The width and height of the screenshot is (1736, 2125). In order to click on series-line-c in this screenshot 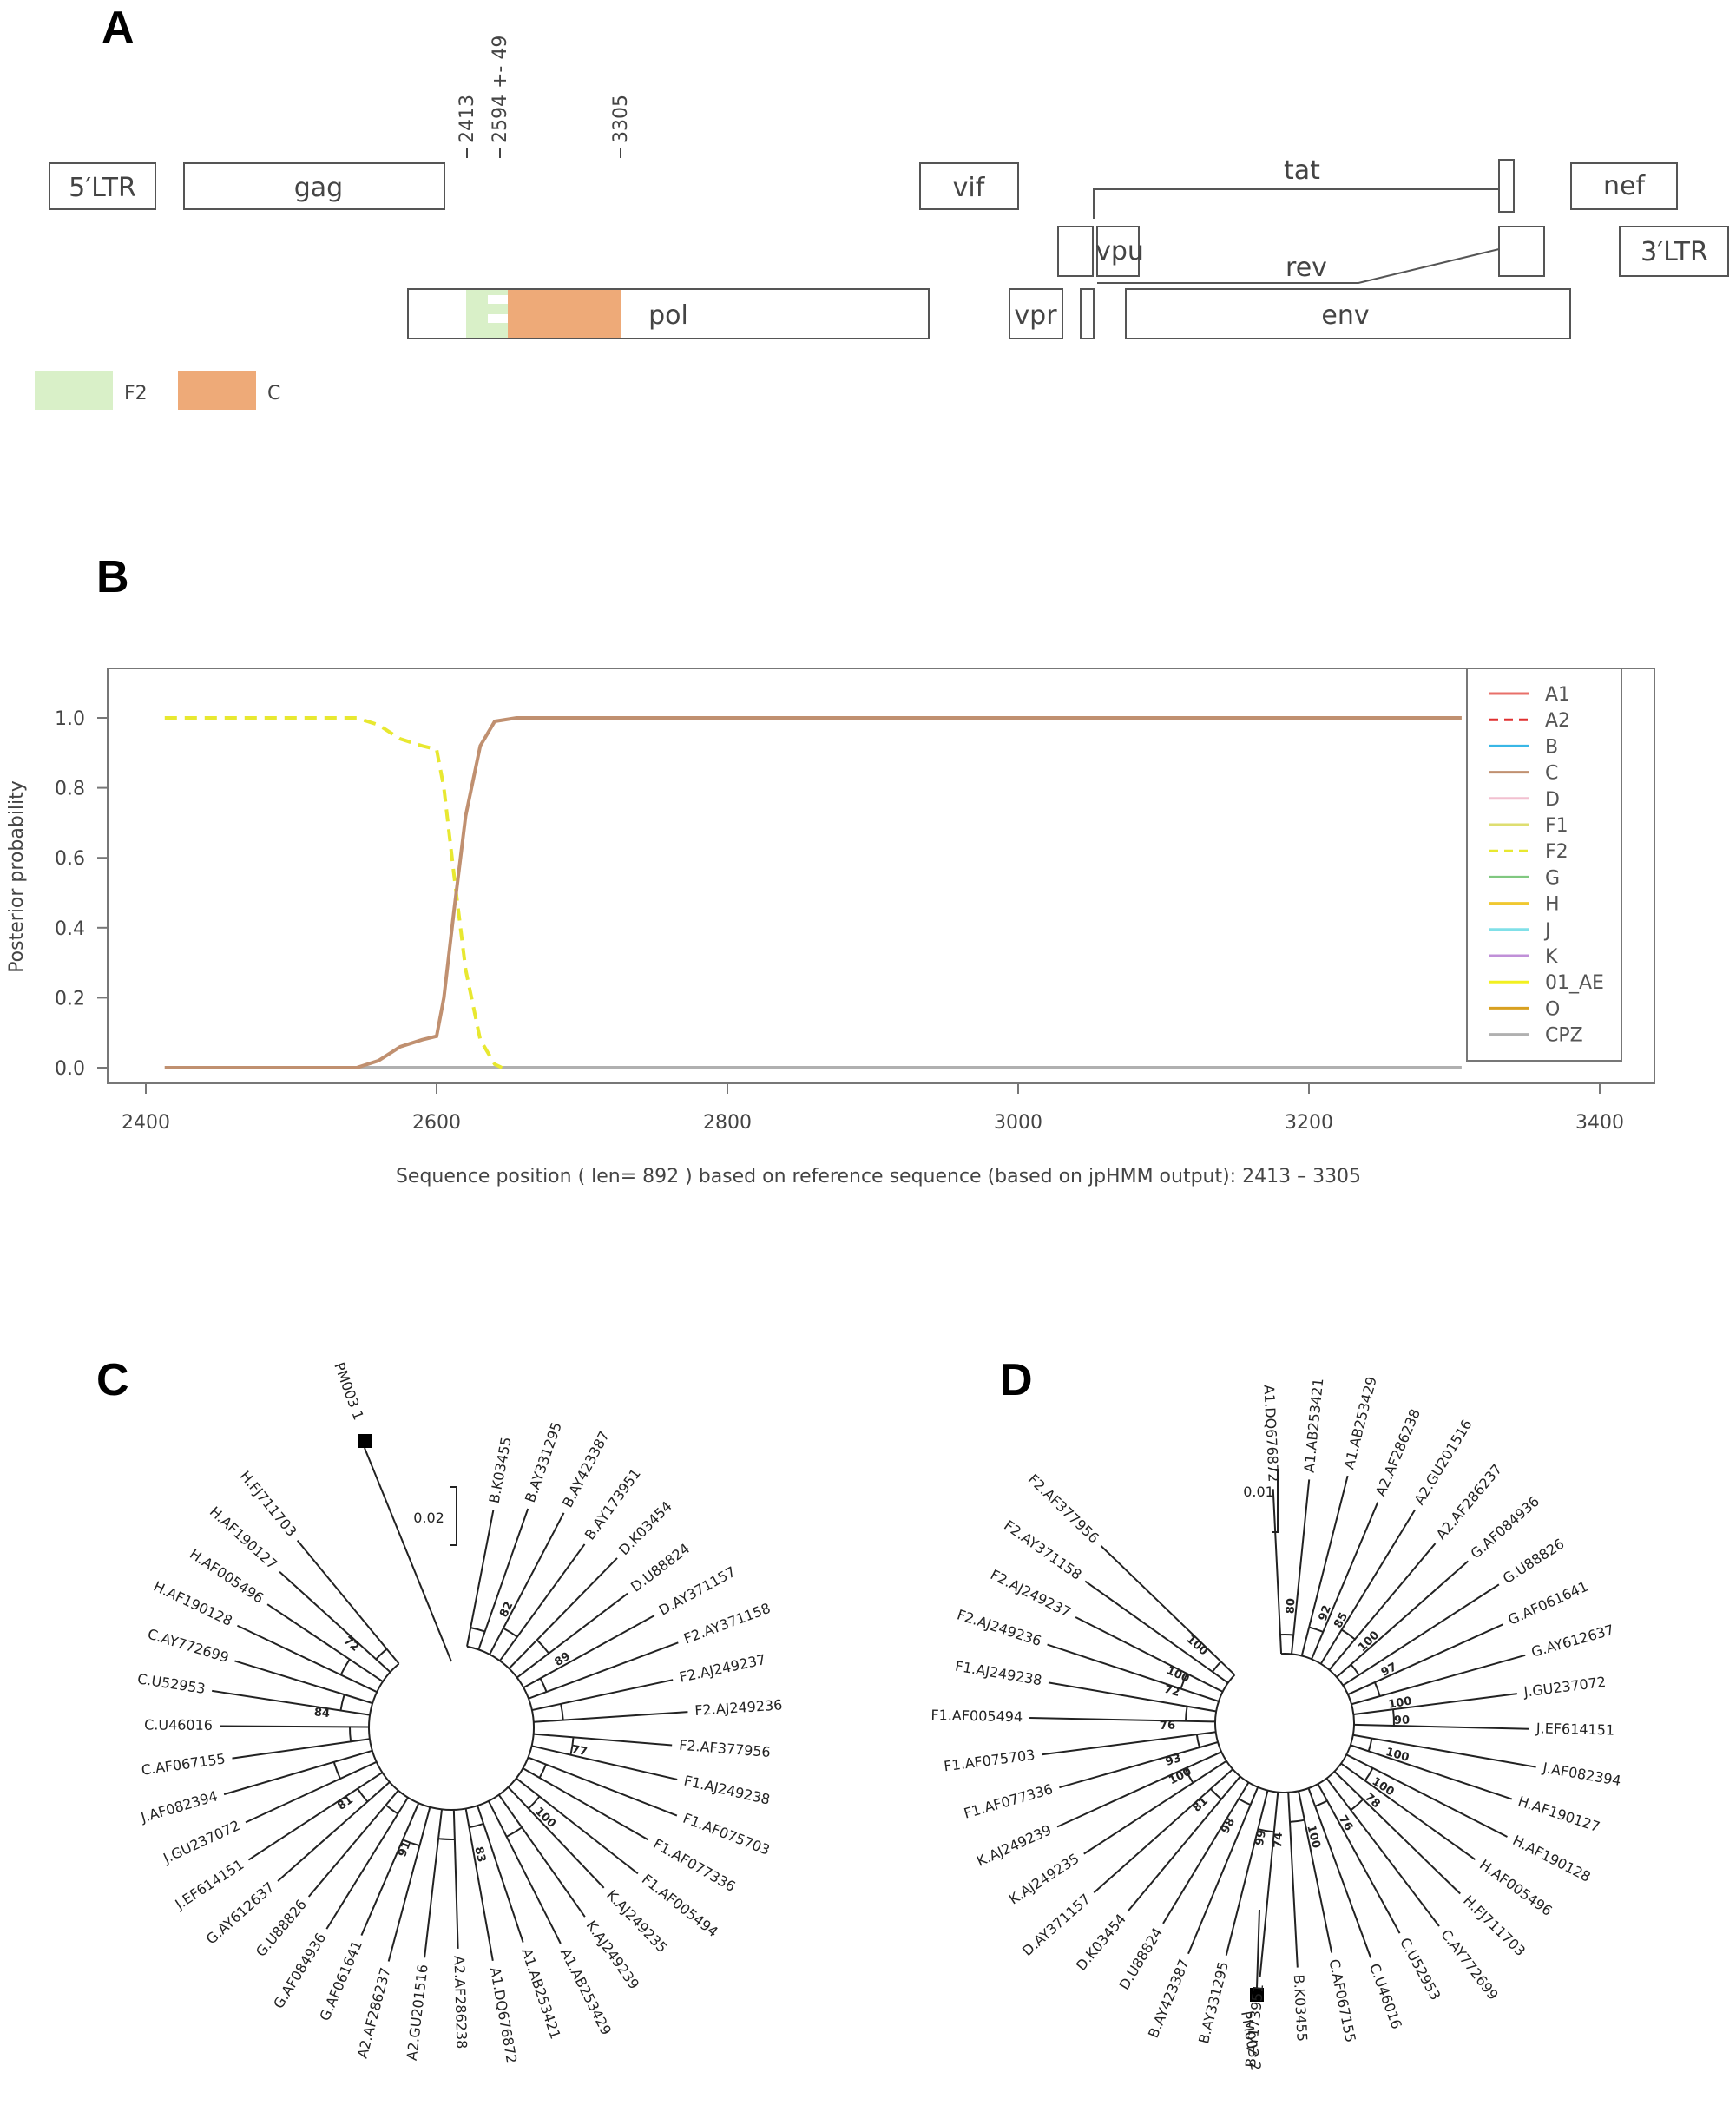, I will do `click(813, 892)`.